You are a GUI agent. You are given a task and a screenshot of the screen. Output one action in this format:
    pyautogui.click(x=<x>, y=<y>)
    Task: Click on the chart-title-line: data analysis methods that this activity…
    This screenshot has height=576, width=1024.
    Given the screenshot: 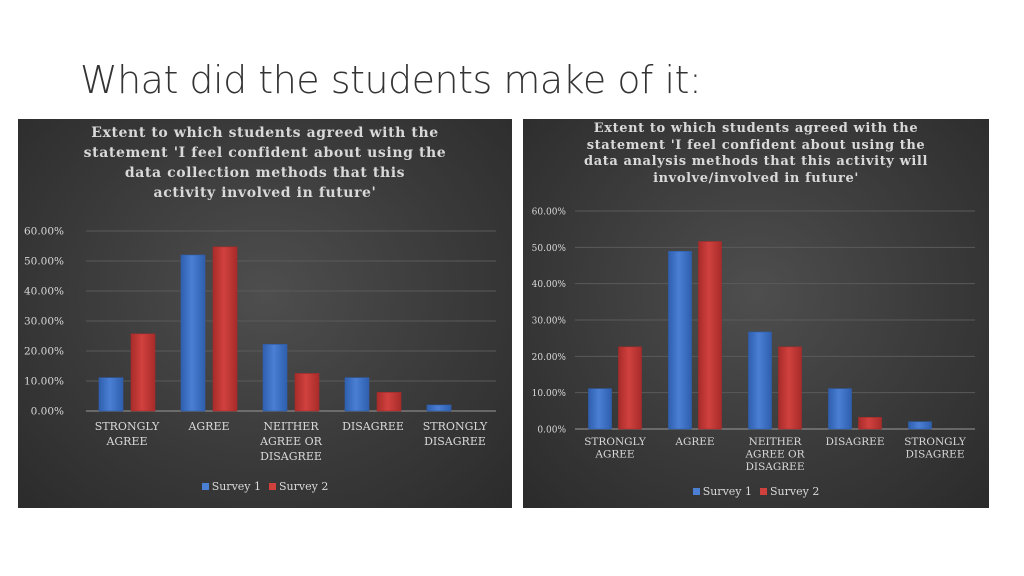 What is the action you would take?
    pyautogui.click(x=756, y=161)
    